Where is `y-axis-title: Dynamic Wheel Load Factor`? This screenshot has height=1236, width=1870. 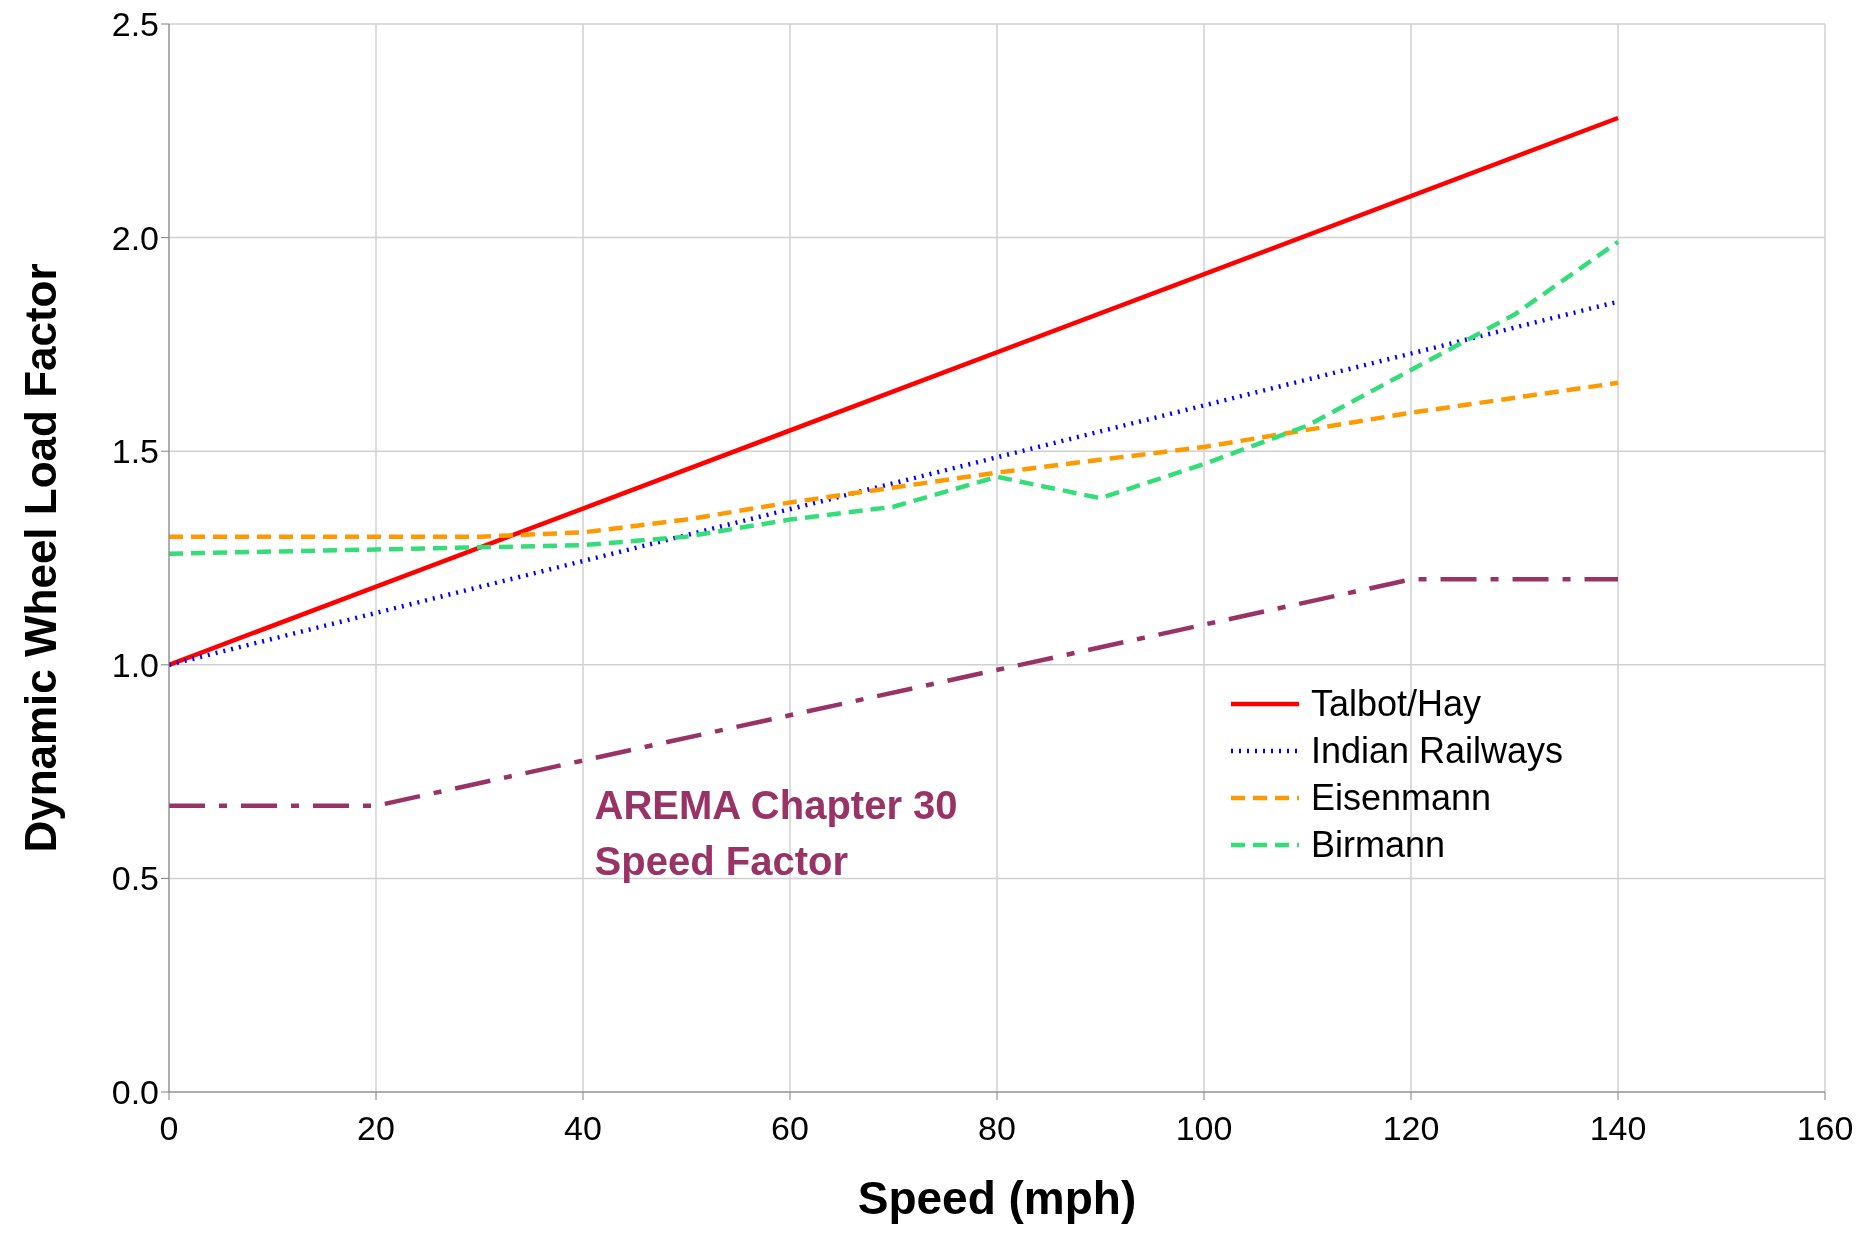 y-axis-title: Dynamic Wheel Load Factor is located at coordinates (40, 558).